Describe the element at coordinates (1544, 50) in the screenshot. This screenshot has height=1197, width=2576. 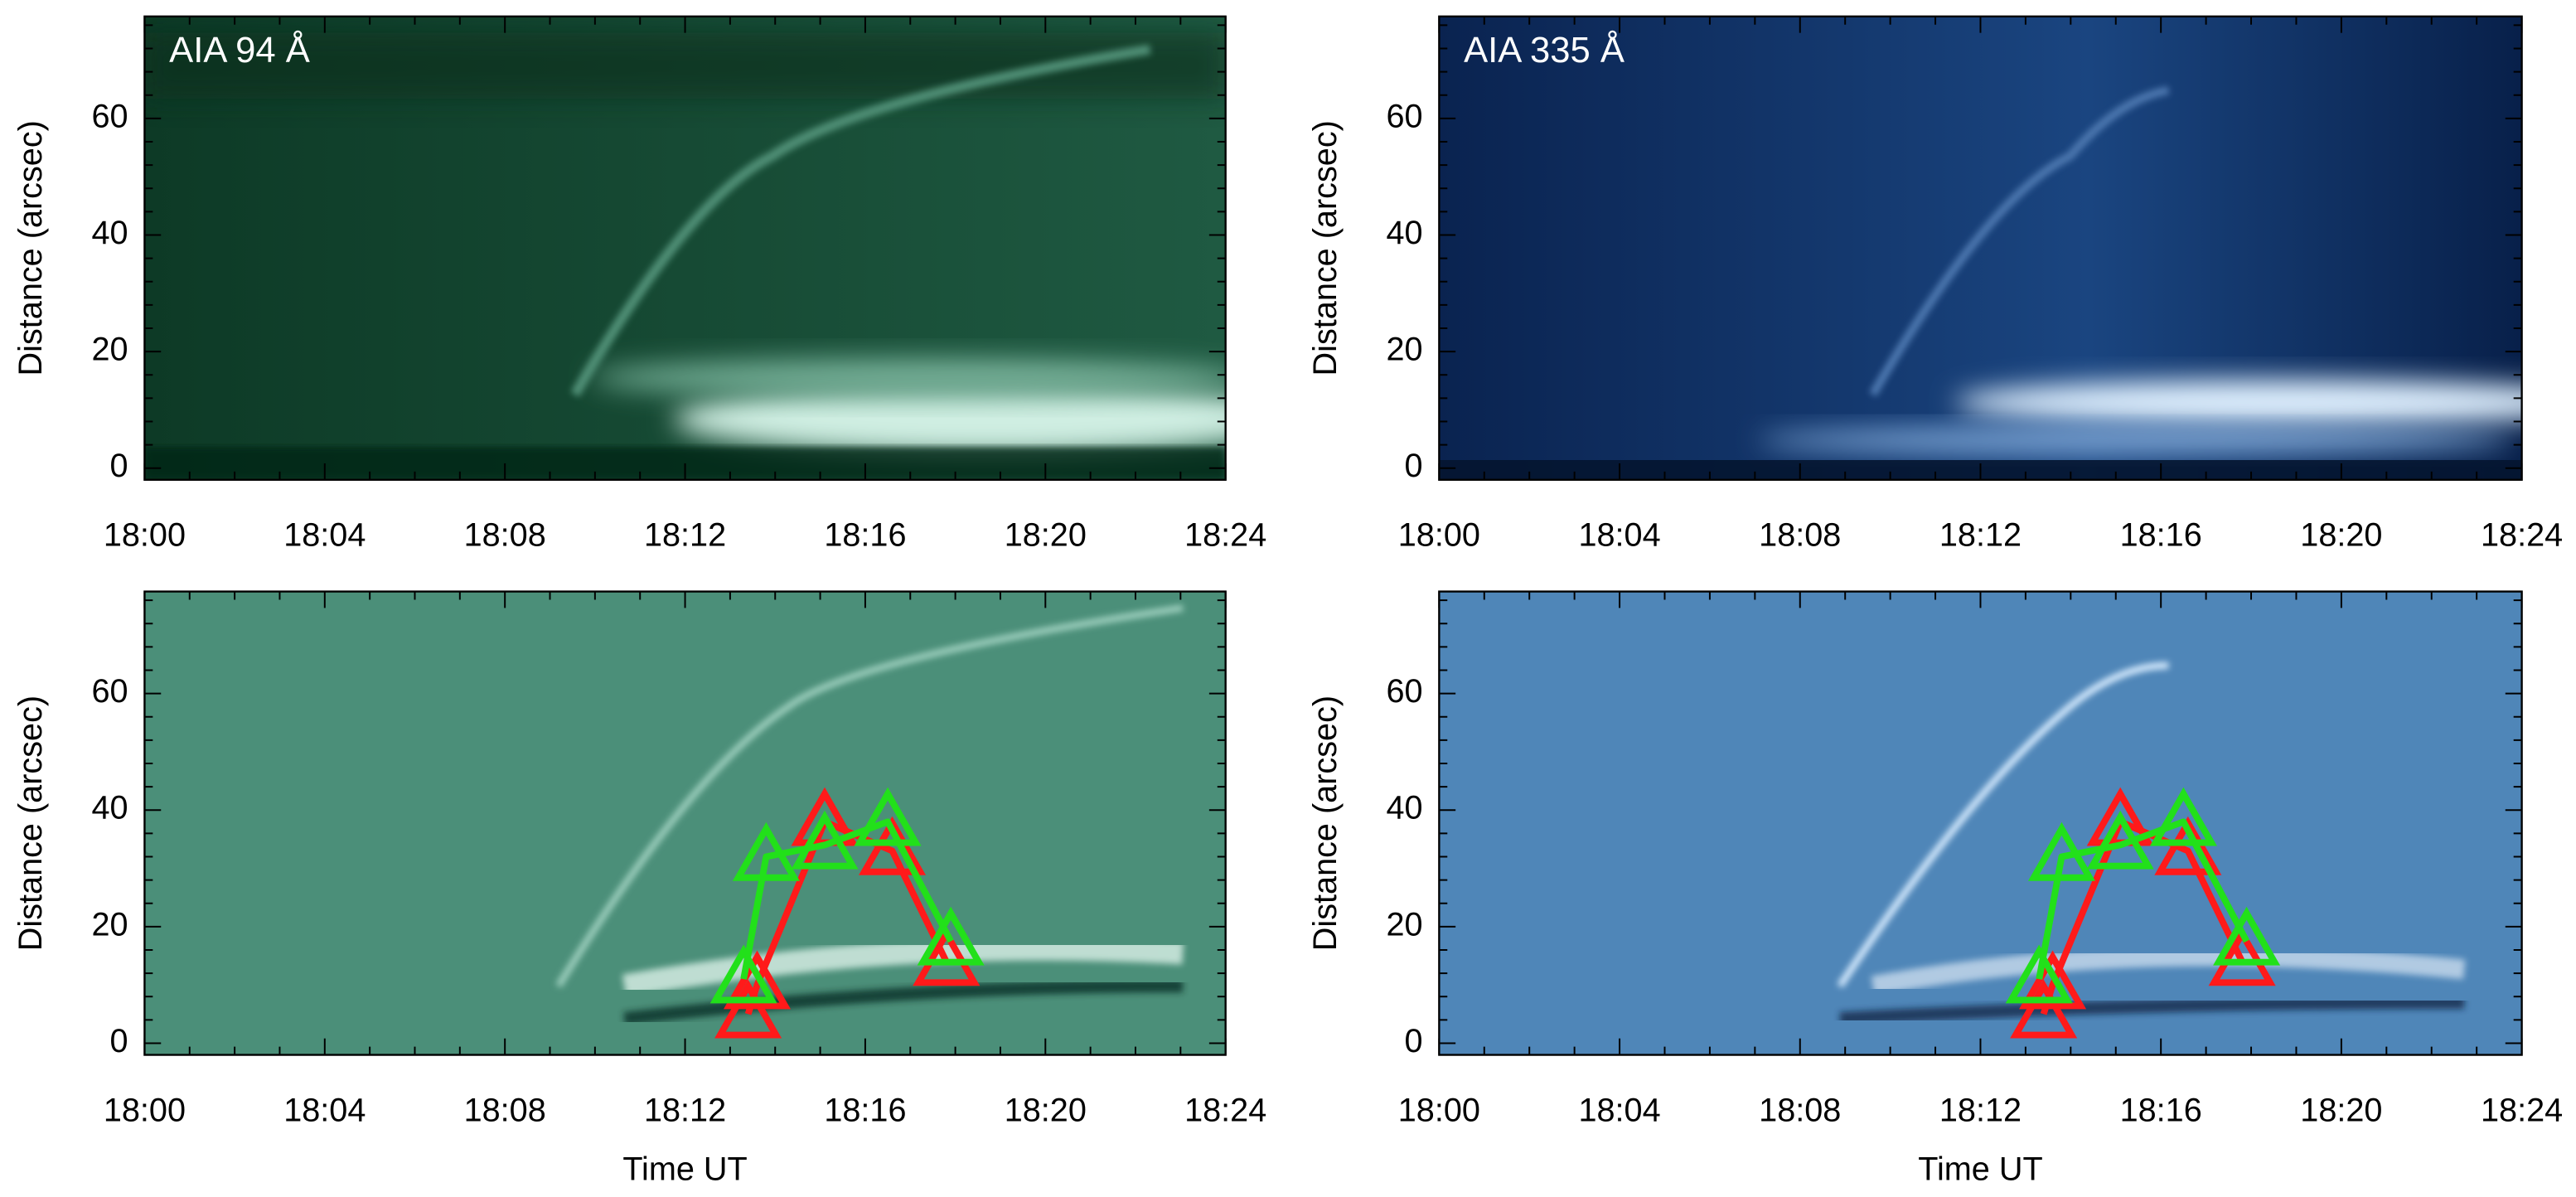
I see `panel-title: AIA 335 Å` at that location.